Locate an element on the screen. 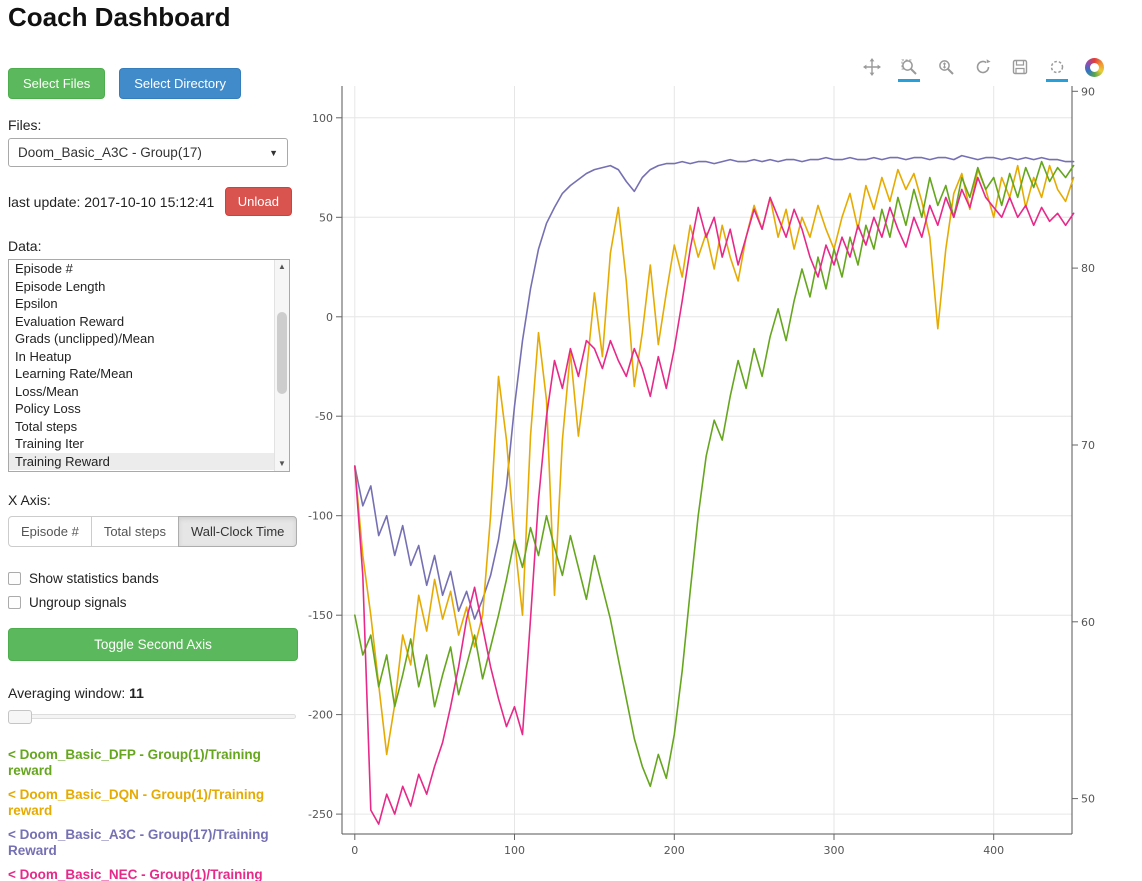  averaging-slider is located at coordinates (152, 717).